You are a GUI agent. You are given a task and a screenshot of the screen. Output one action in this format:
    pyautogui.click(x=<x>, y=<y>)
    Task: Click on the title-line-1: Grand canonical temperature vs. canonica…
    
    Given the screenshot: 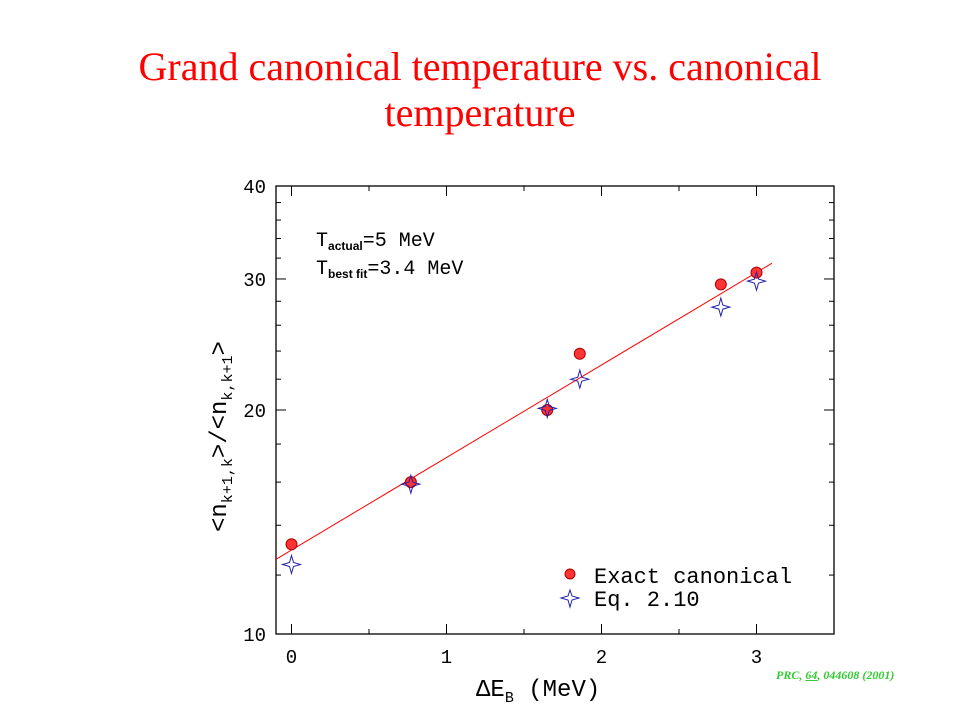 What is the action you would take?
    pyautogui.click(x=480, y=66)
    